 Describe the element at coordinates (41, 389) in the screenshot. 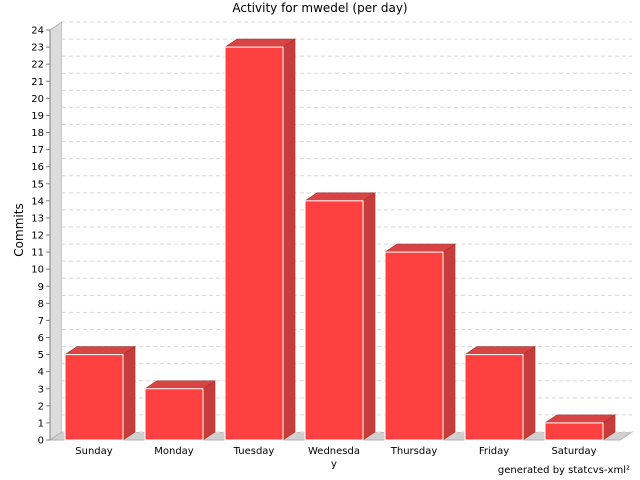

I see `y-tick-label: 3` at that location.